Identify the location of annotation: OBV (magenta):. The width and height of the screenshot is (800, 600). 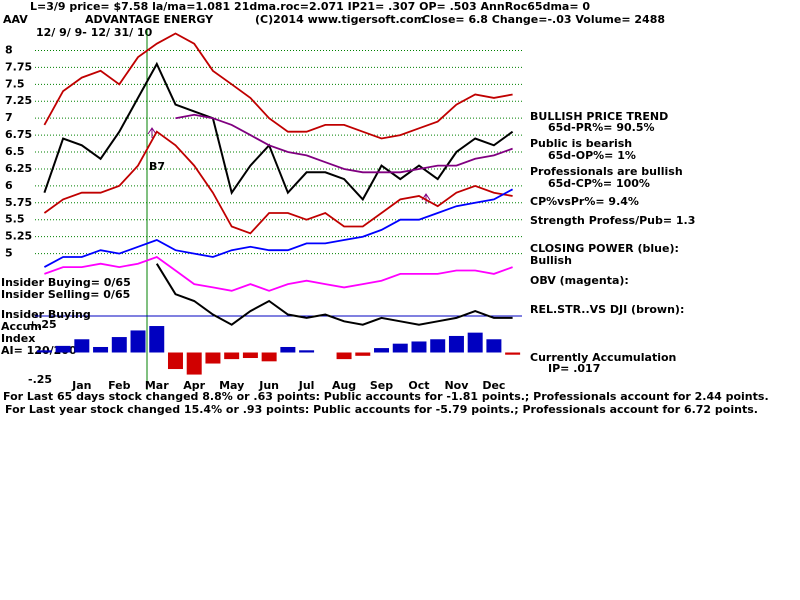
(579, 280).